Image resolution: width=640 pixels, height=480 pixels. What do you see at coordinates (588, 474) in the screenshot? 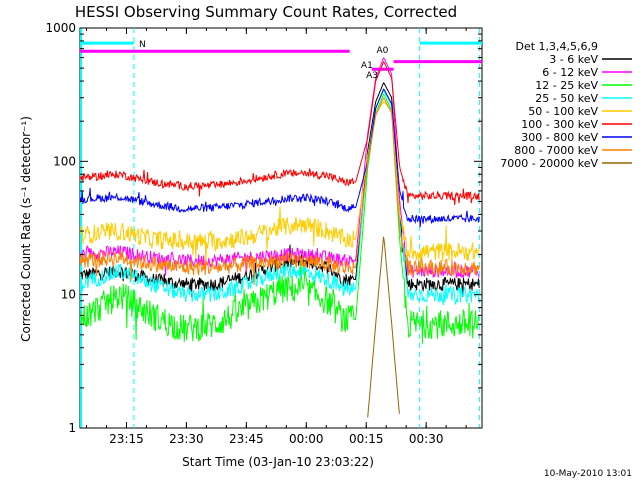
I see `date-stamp: 10-May-2010 13:01` at bounding box center [588, 474].